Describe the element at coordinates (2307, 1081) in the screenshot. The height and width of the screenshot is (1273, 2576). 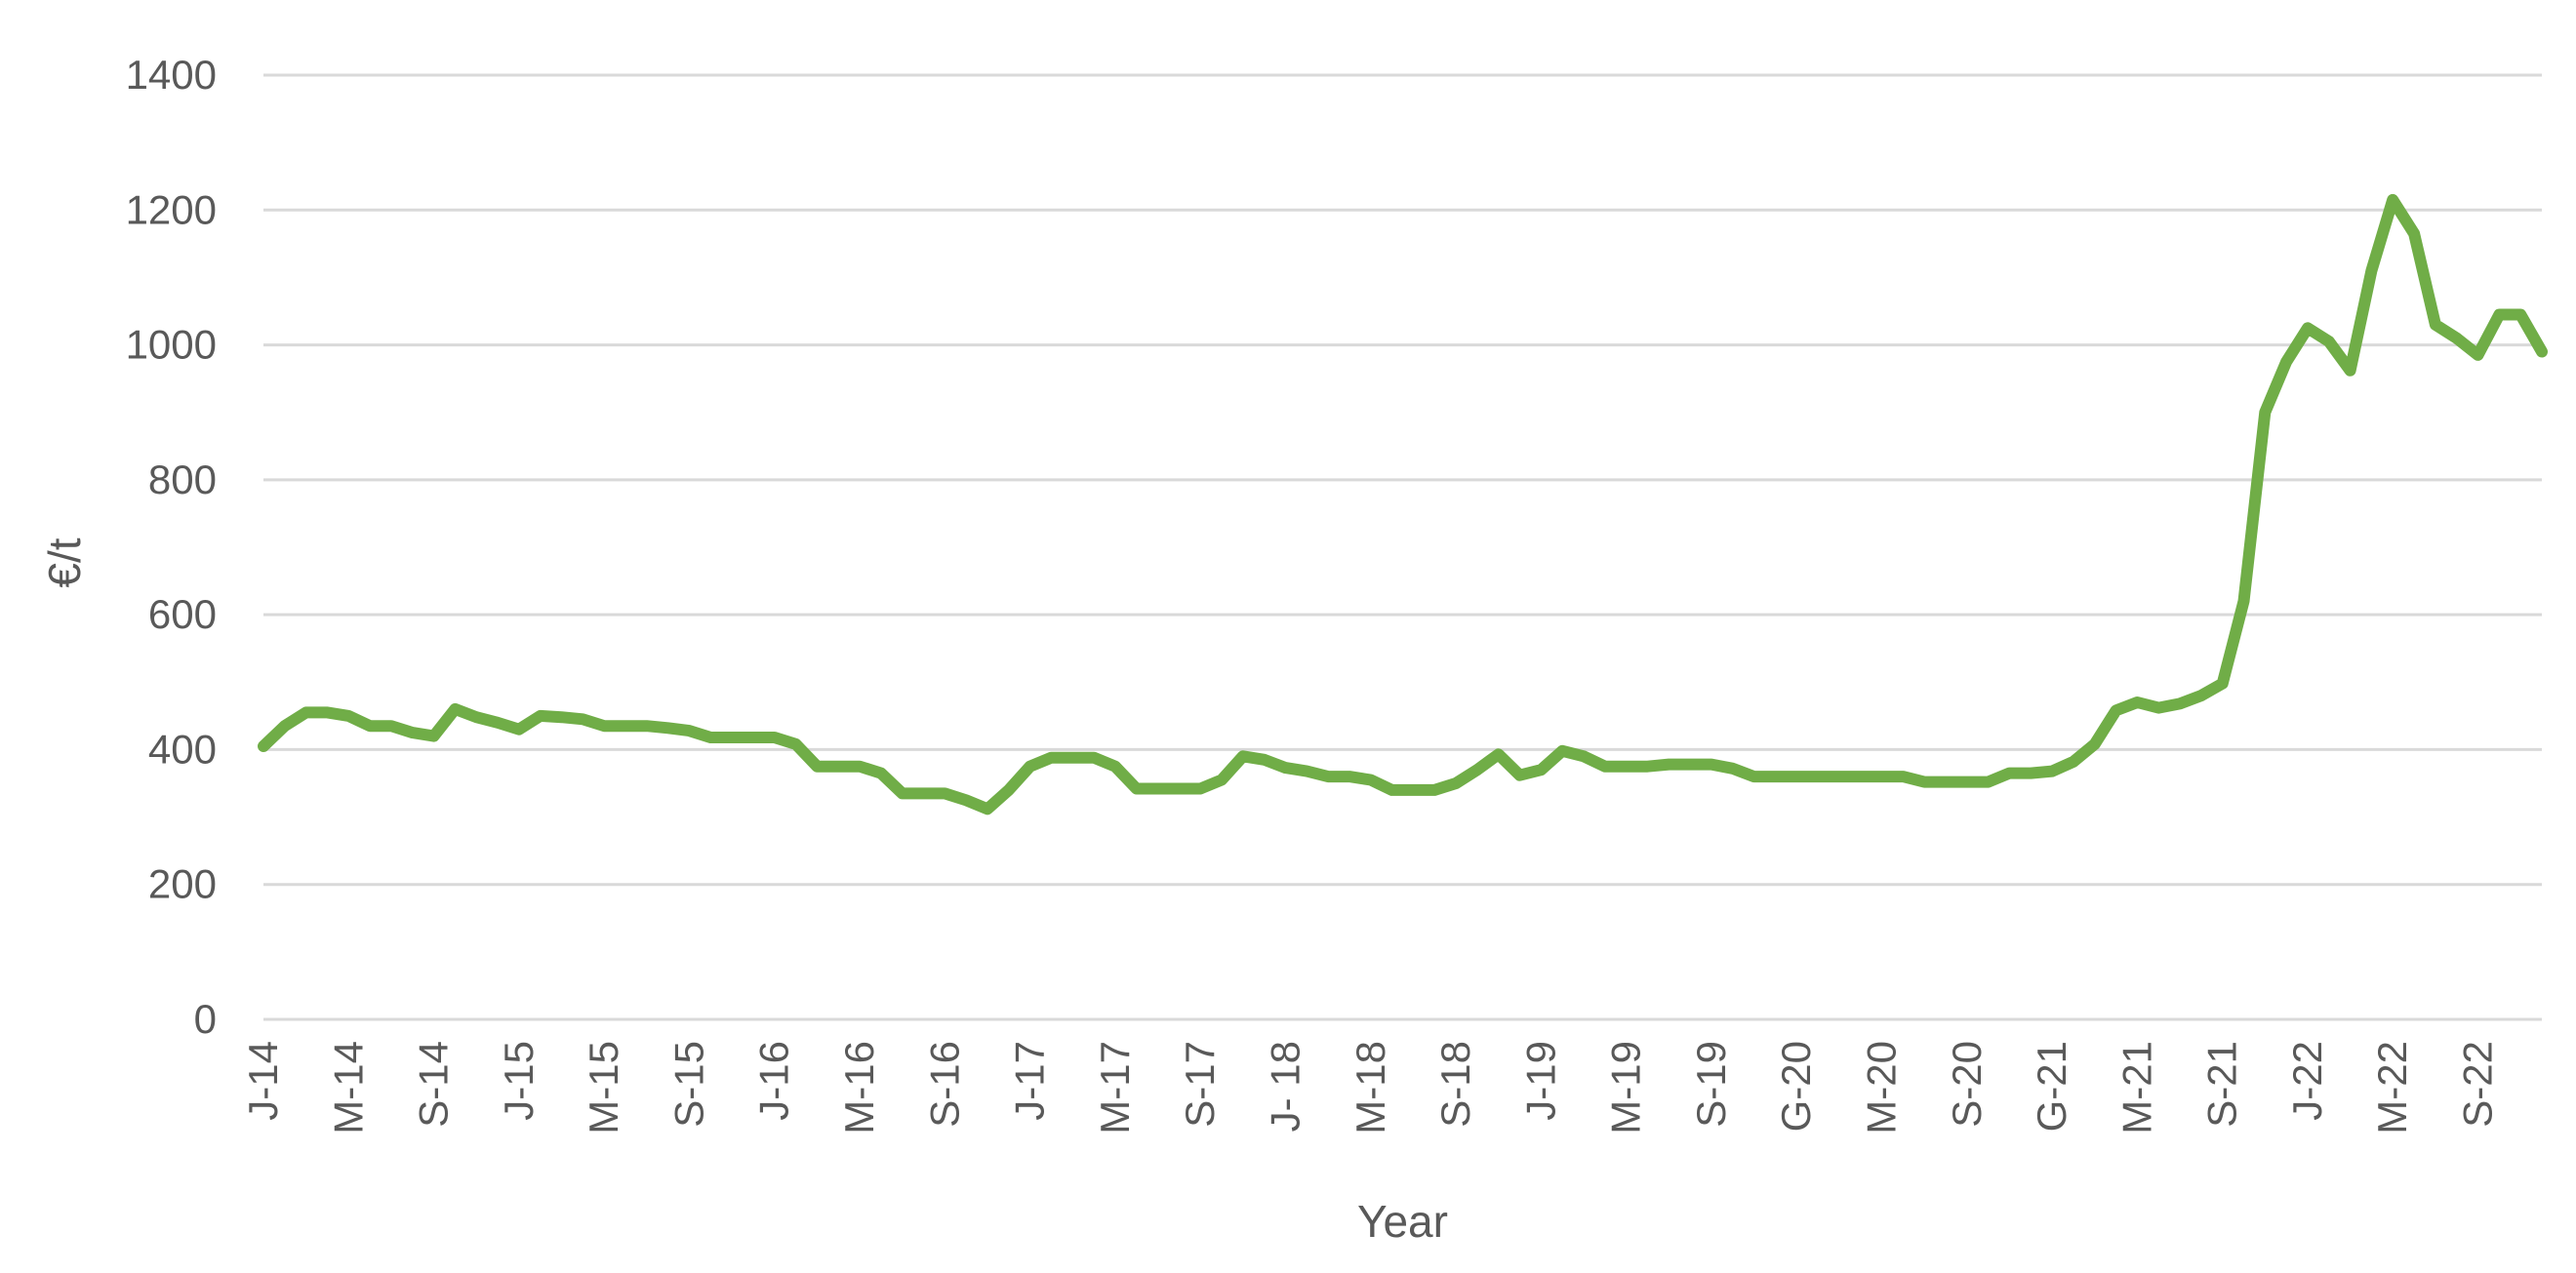
I see `x-tick-label: J-22` at that location.